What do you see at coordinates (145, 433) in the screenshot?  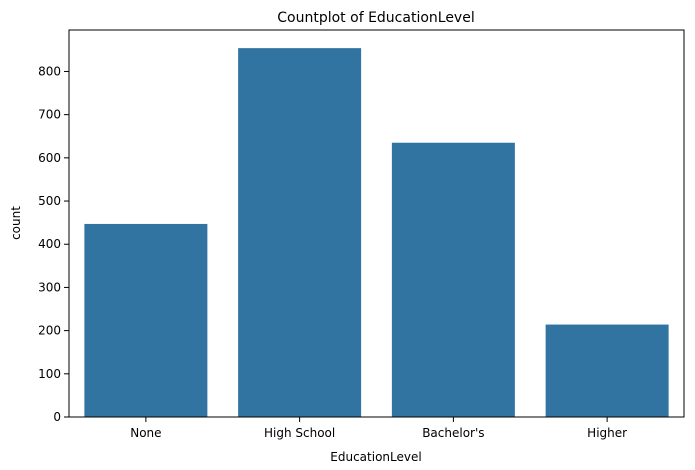 I see `x-tick-label: None` at bounding box center [145, 433].